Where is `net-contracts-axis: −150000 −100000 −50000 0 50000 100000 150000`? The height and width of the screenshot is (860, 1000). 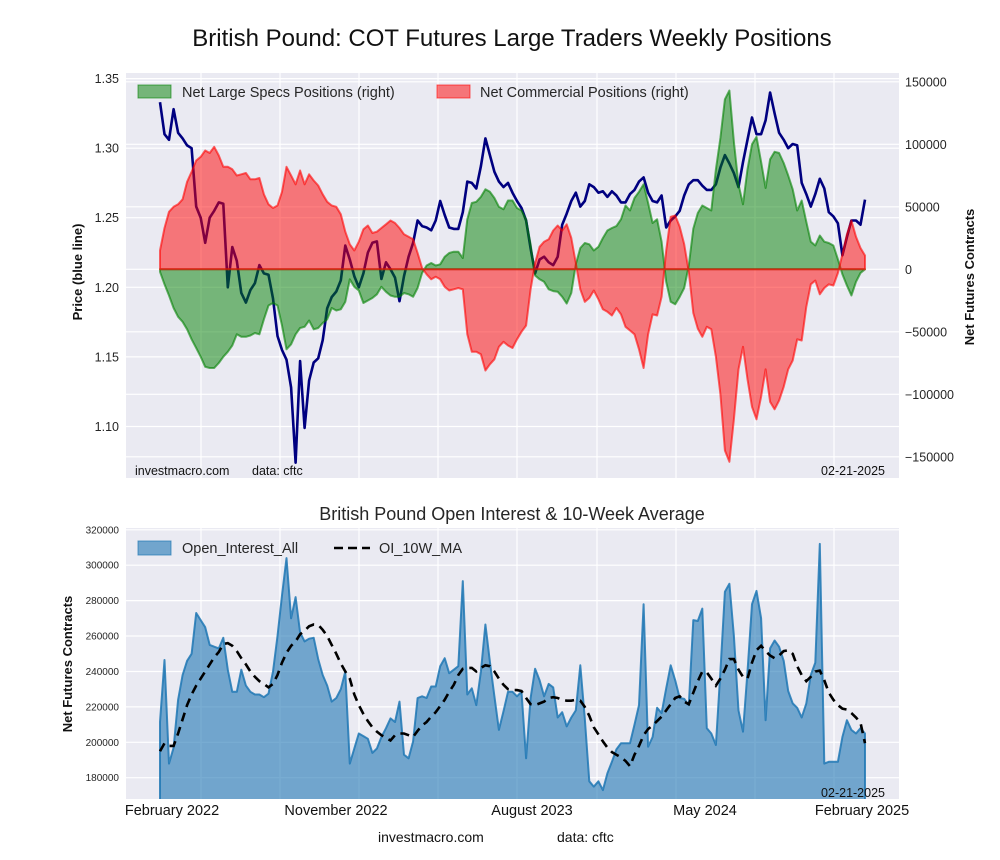
net-contracts-axis: −150000 −100000 −50000 0 50000 100000 150000 is located at coordinates (929, 269).